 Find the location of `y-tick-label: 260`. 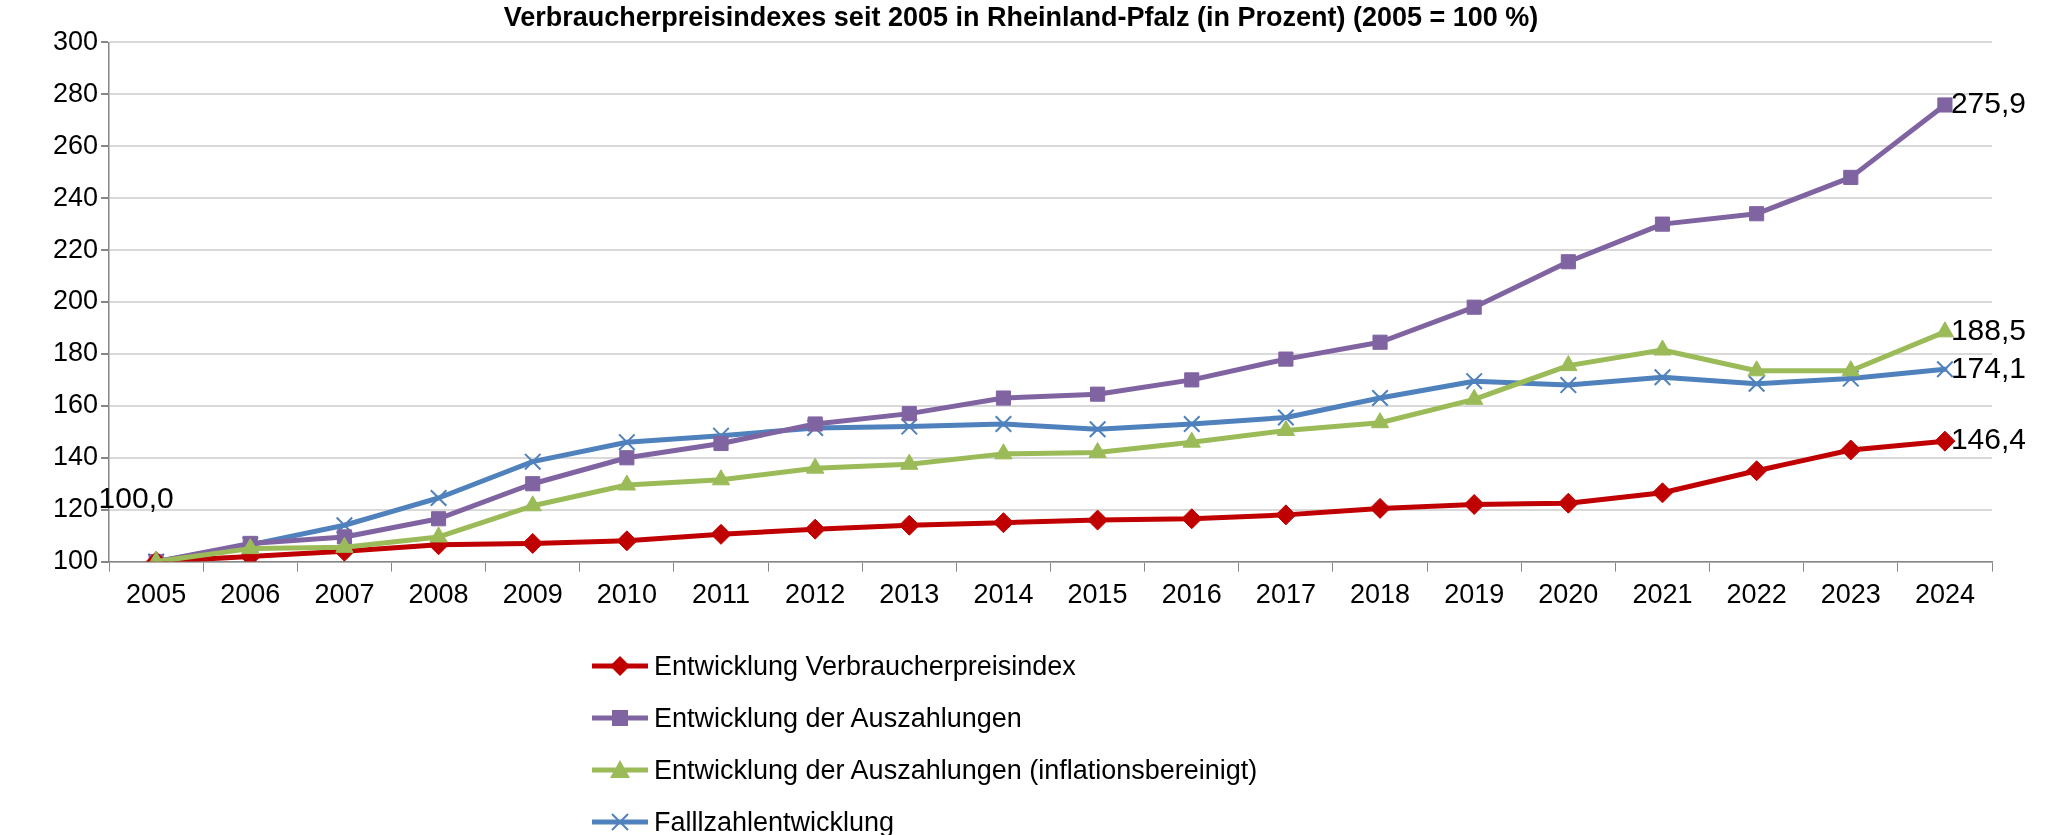

y-tick-label: 260 is located at coordinates (75, 144).